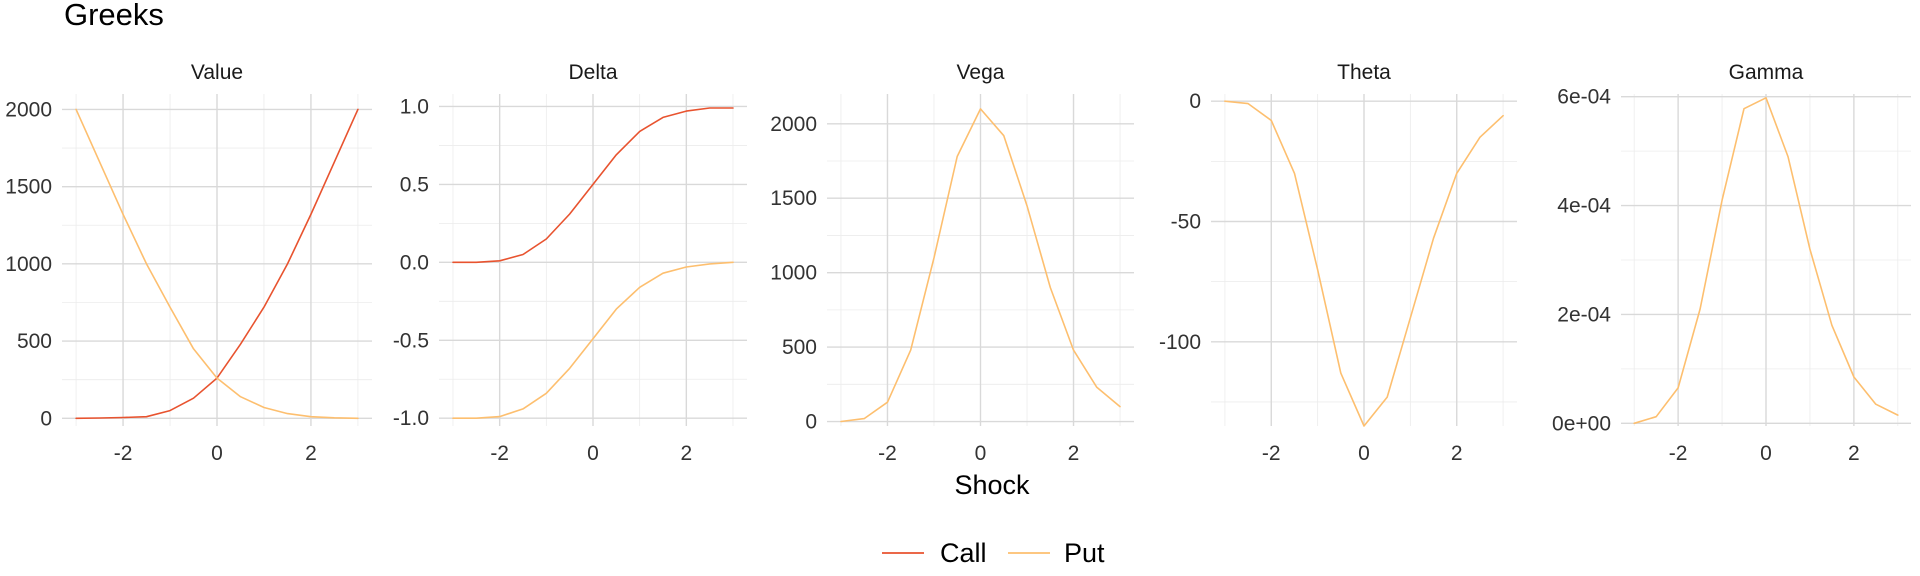 This screenshot has width=1920, height=576. I want to click on panel-value: Value 0 500 1000 1500 2000 -2 0 2, so click(188, 263).